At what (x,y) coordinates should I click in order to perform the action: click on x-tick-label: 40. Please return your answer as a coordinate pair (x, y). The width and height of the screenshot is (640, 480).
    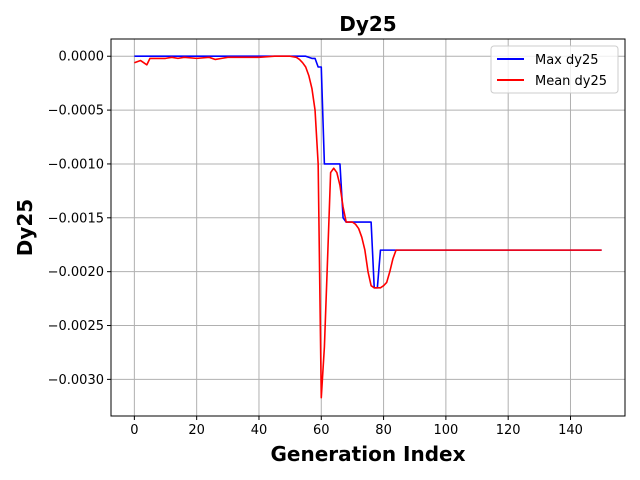
    Looking at the image, I should click on (259, 430).